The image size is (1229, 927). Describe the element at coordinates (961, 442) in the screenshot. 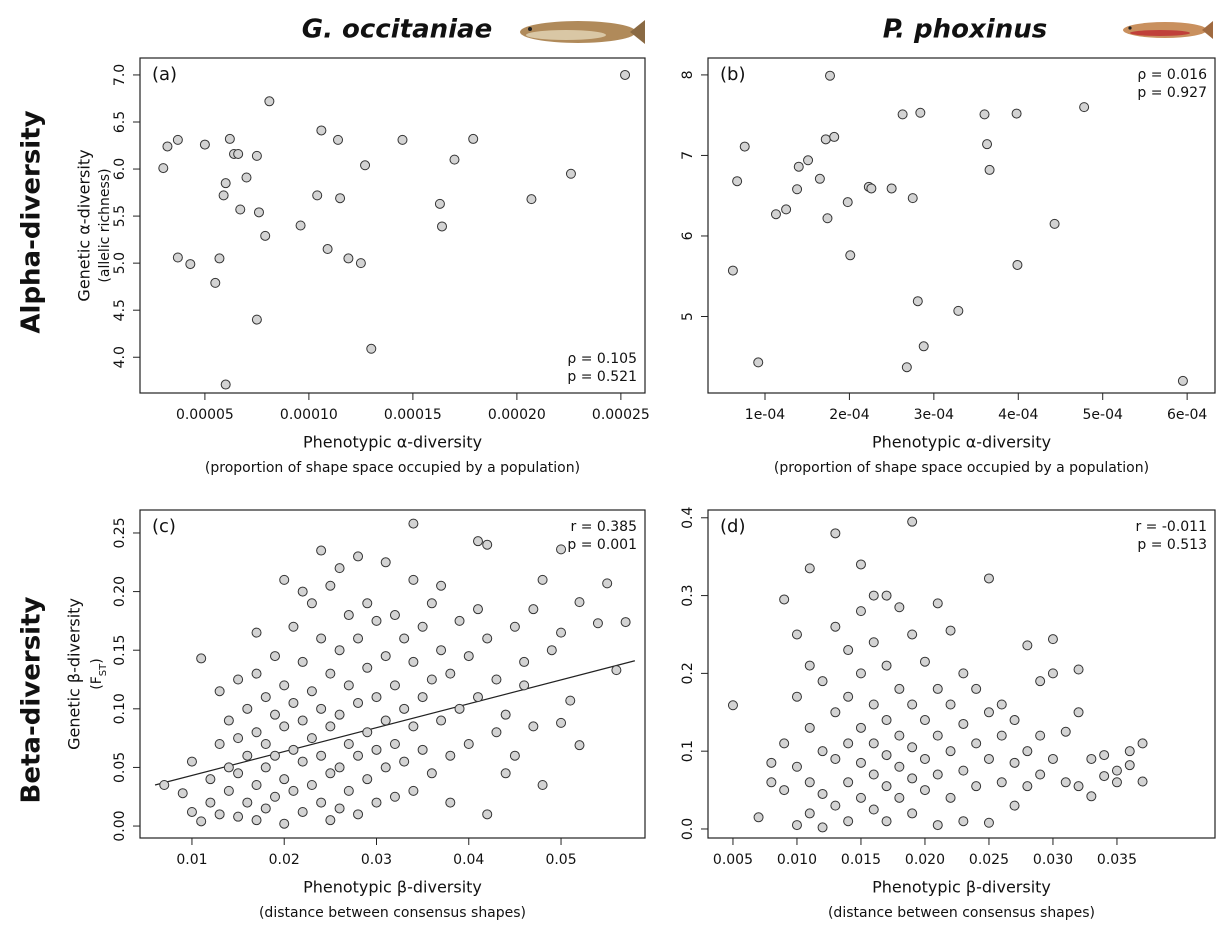

I see `x-axis-title: Phenotypic α-diversity` at that location.